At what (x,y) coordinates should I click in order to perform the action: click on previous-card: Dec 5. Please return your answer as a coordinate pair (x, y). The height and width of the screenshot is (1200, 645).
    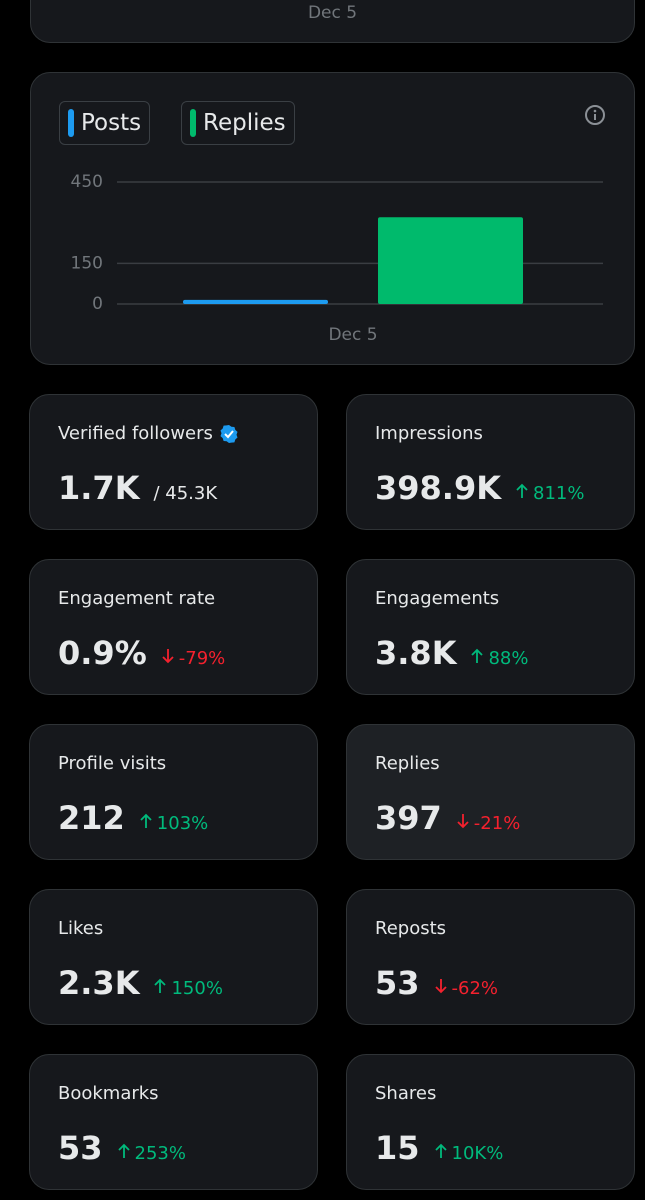
    Looking at the image, I should click on (332, 21).